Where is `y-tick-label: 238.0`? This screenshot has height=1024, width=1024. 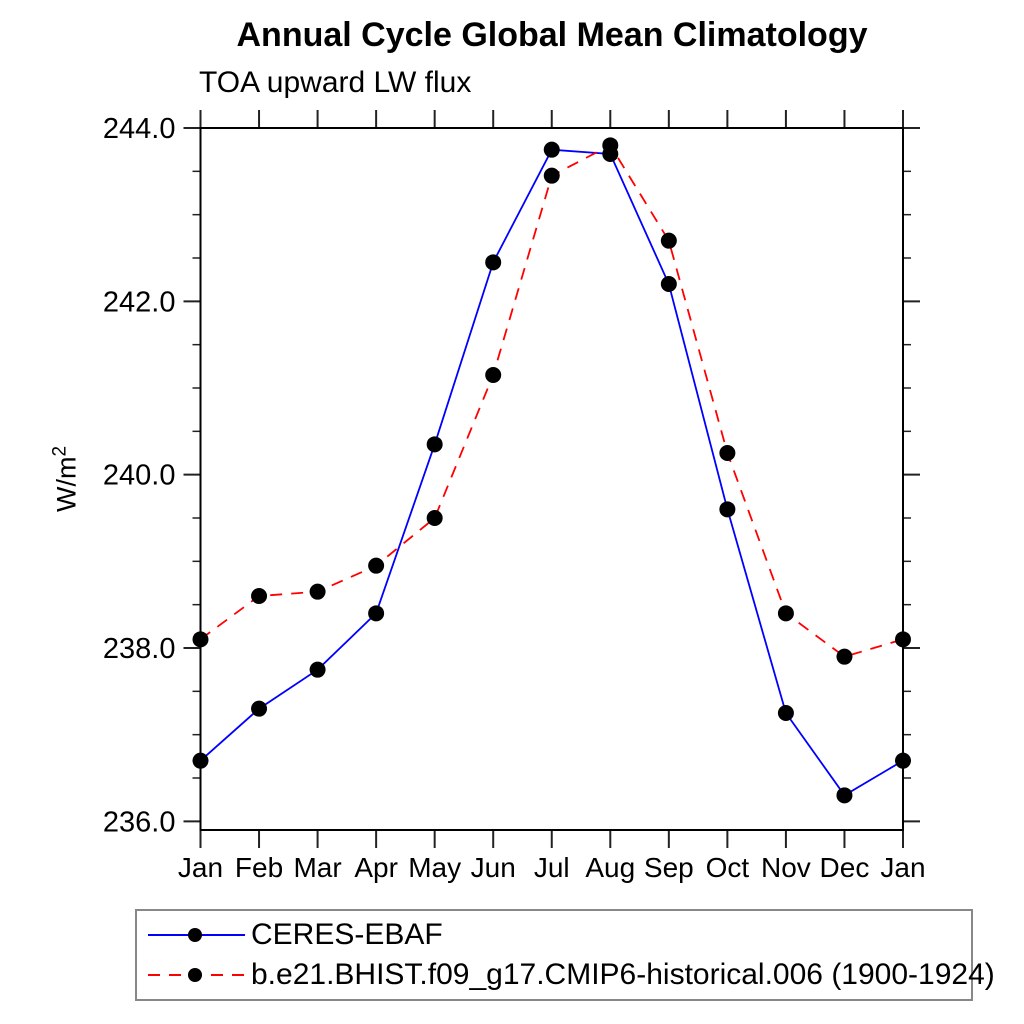 y-tick-label: 238.0 is located at coordinates (139, 649).